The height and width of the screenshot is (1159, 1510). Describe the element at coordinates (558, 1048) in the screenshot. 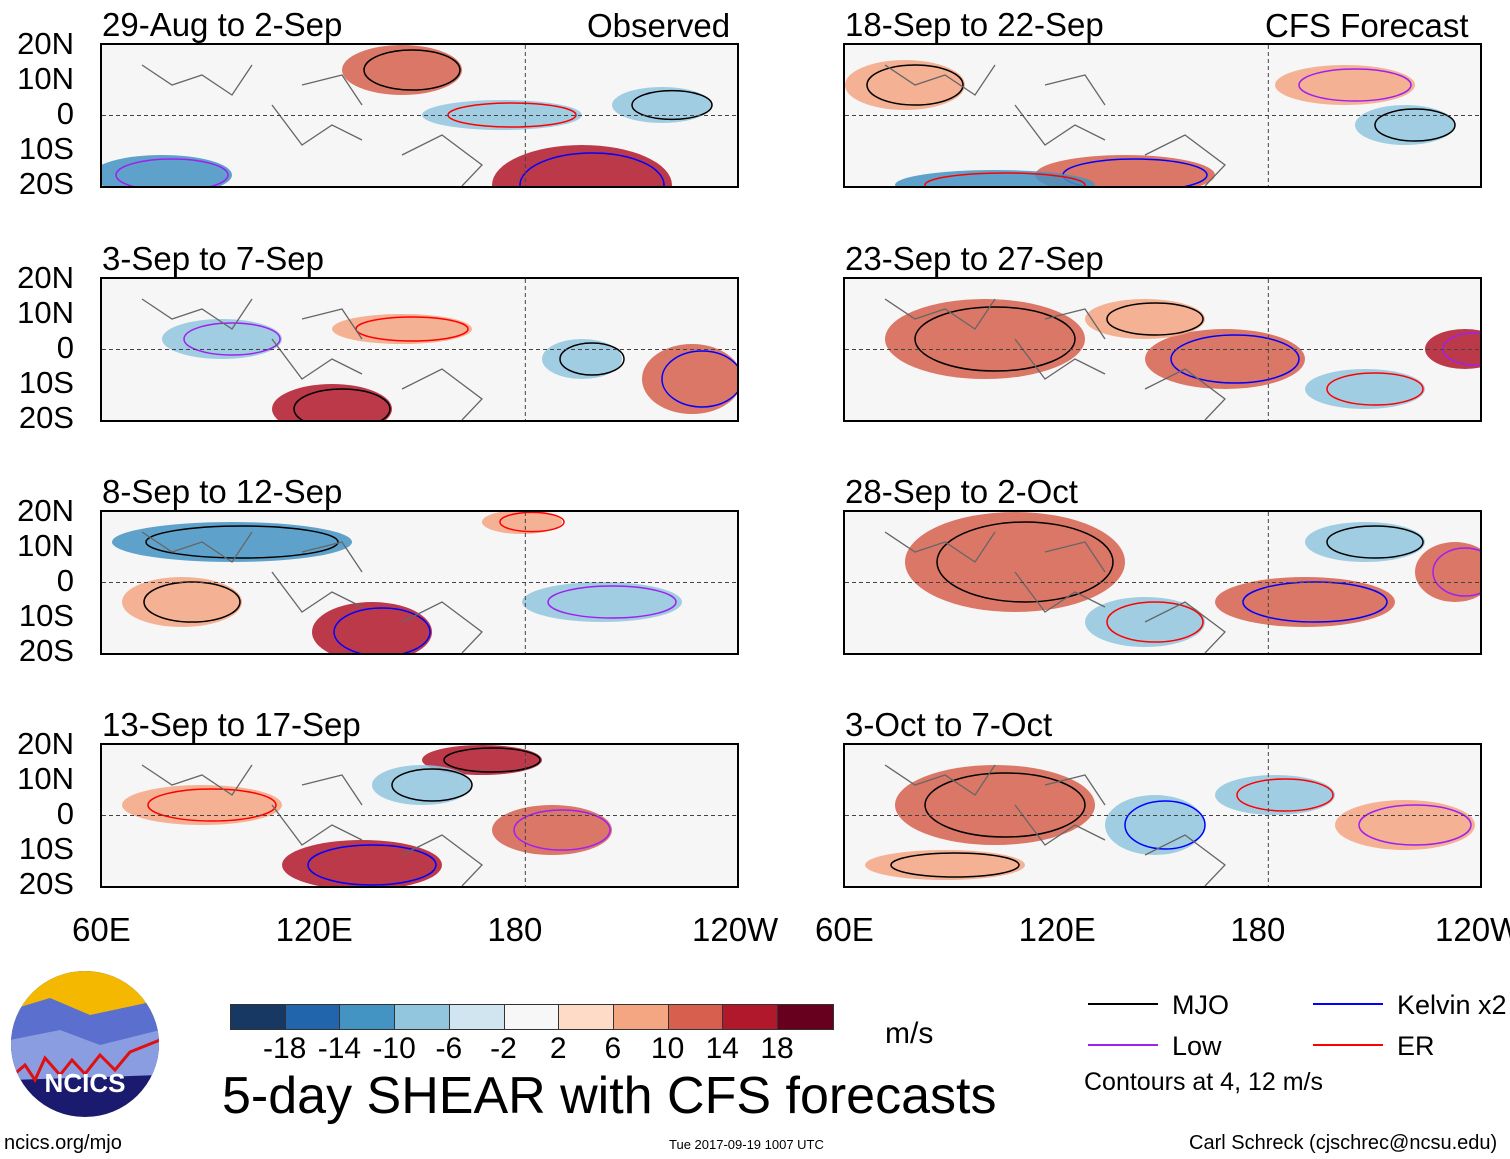

I see `colorbar-label: 2` at that location.